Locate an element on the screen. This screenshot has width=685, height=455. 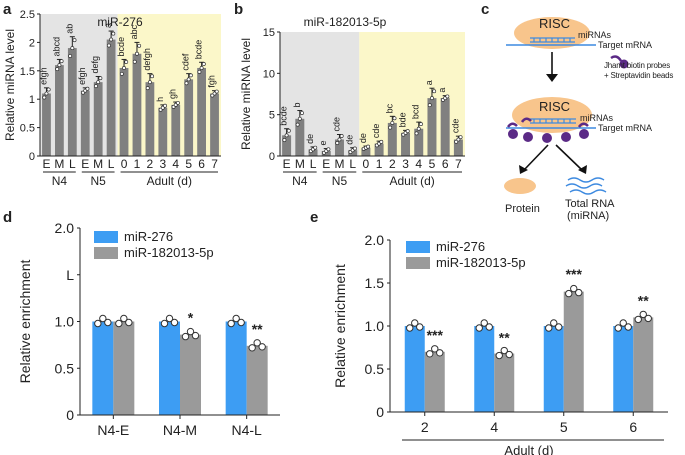
bar-series1 is located at coordinates (553, 369).